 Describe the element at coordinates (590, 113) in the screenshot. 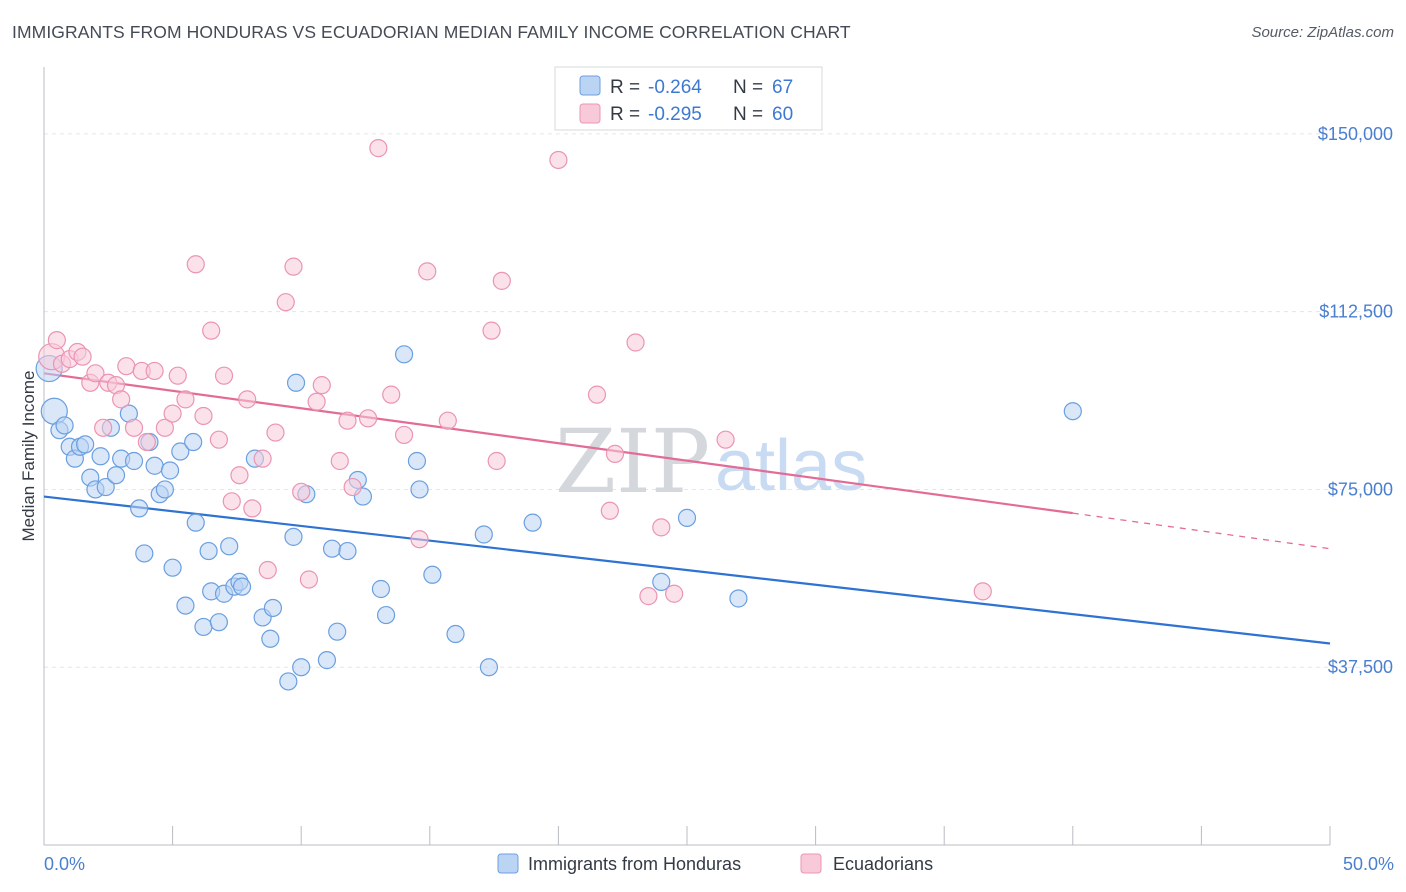

I see `legend-swatch-ecuadorians` at that location.